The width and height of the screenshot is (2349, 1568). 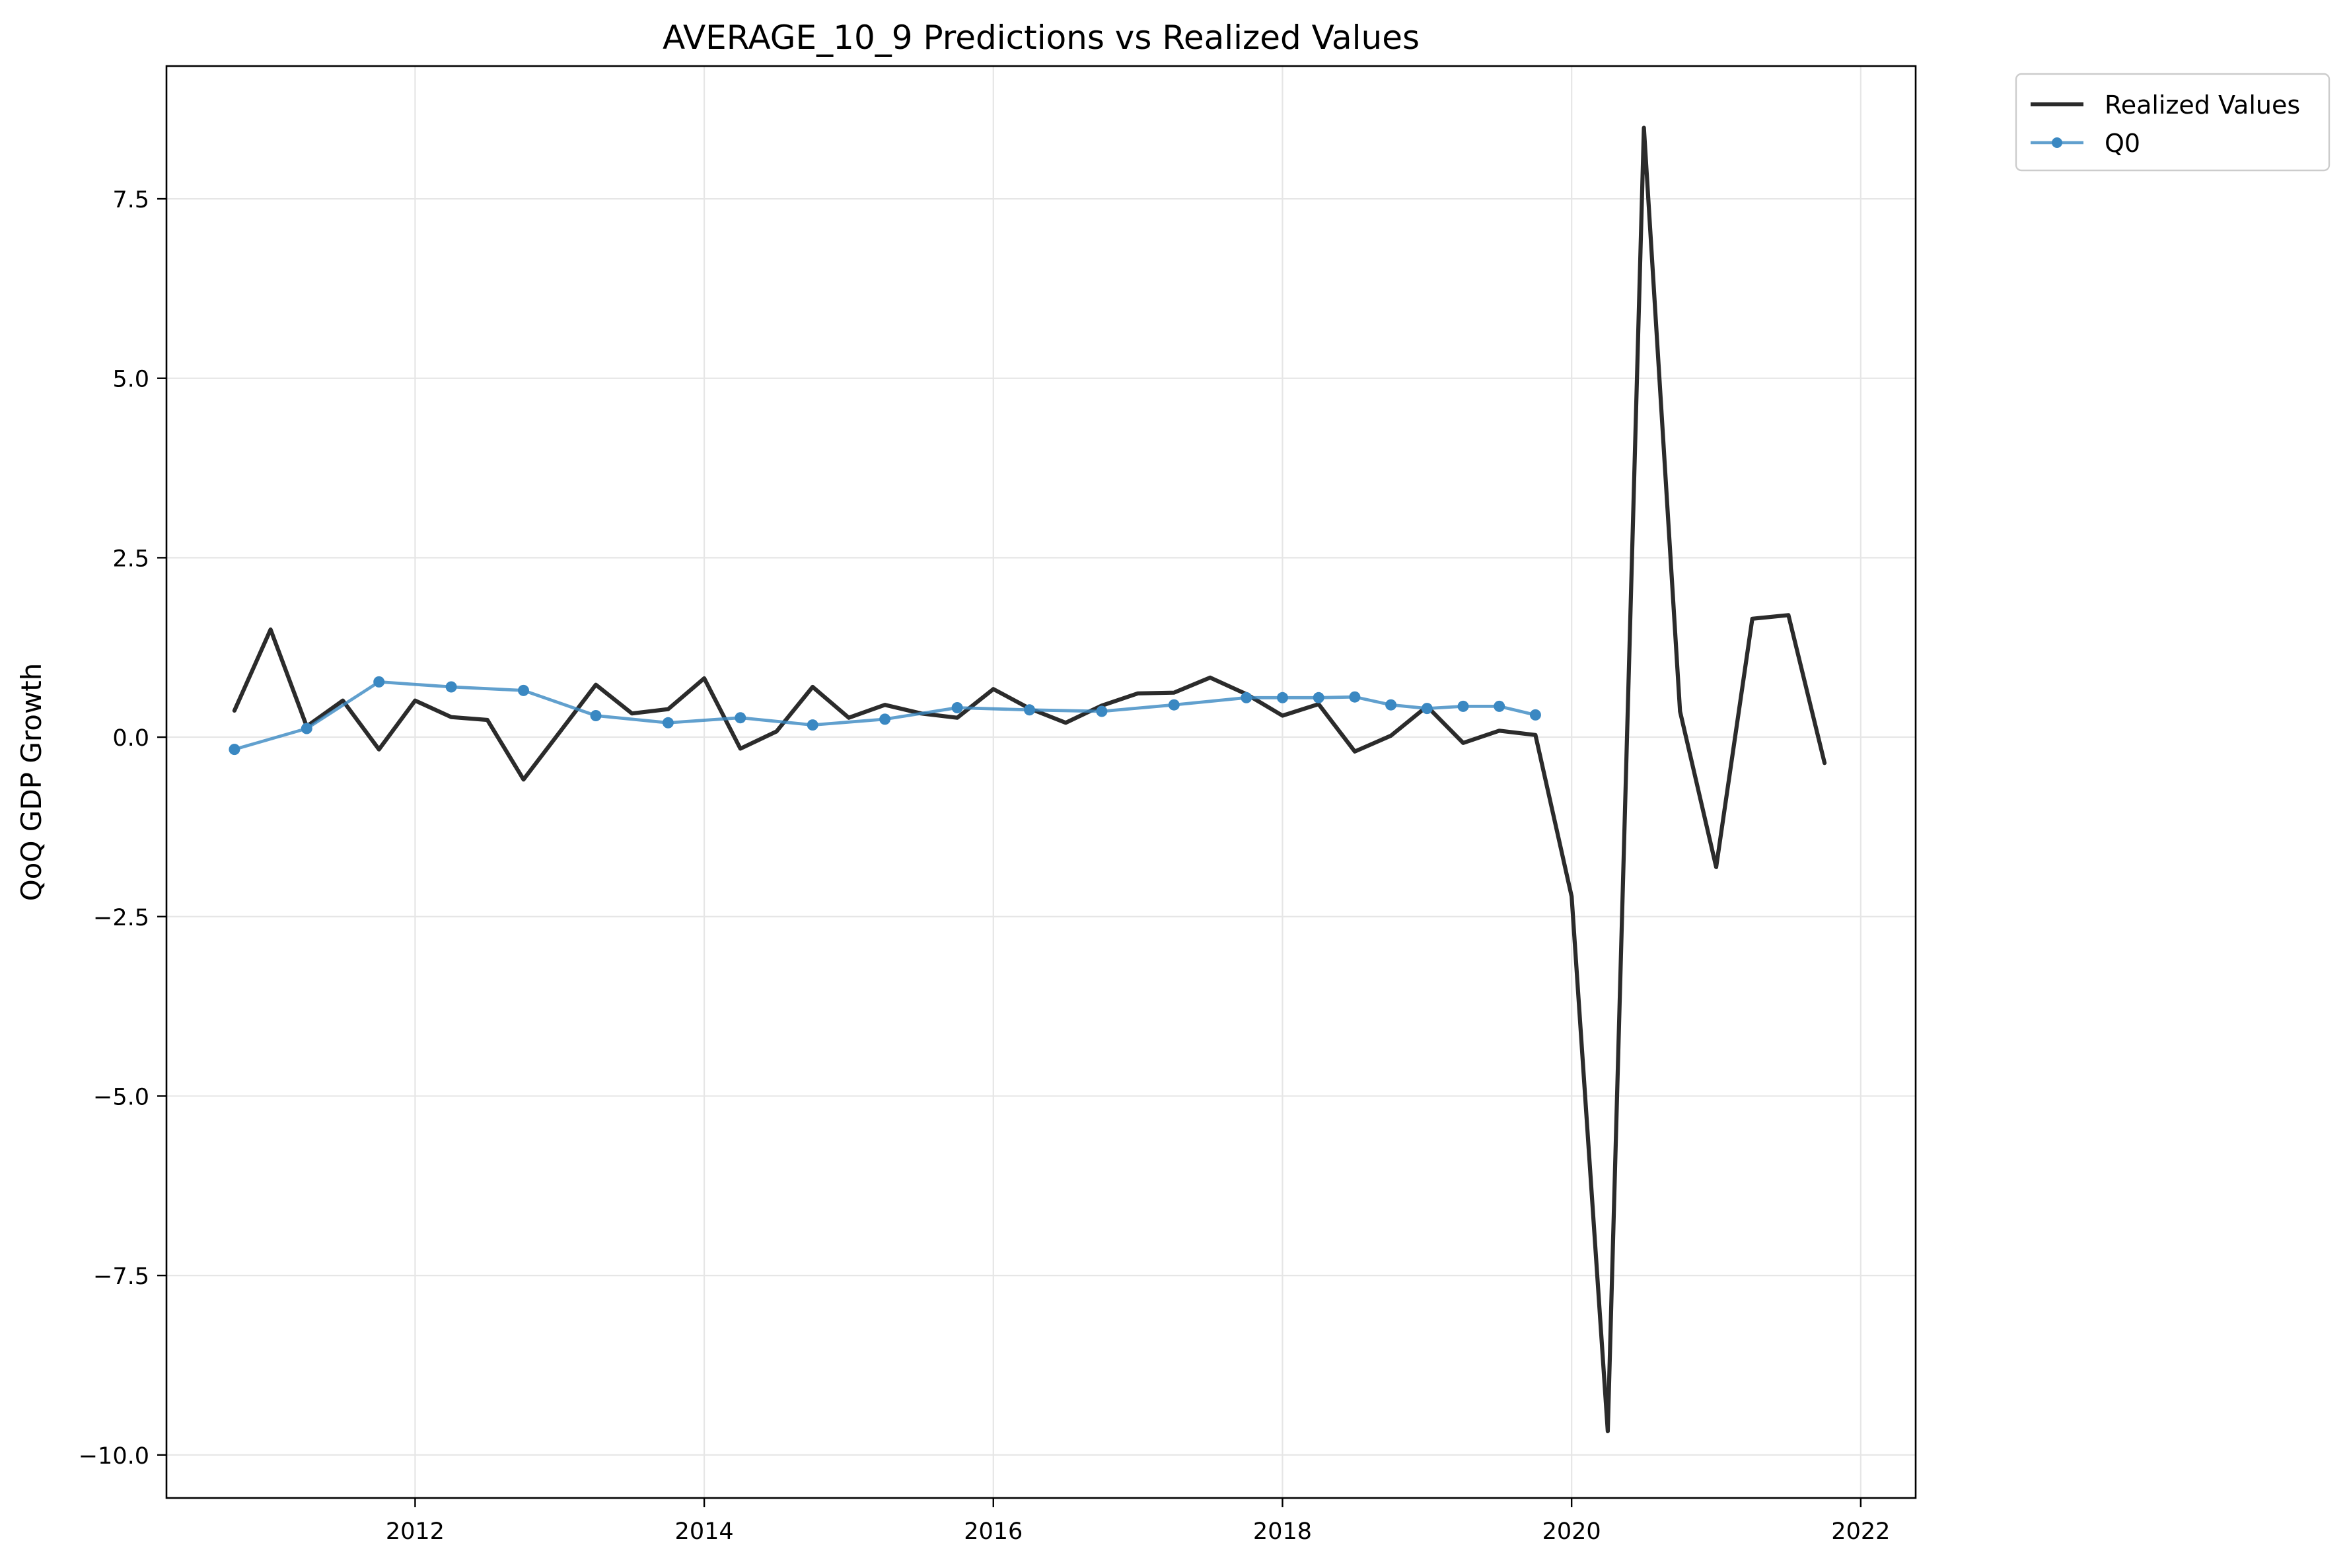 I want to click on x-tick-label: 2014, so click(x=704, y=1531).